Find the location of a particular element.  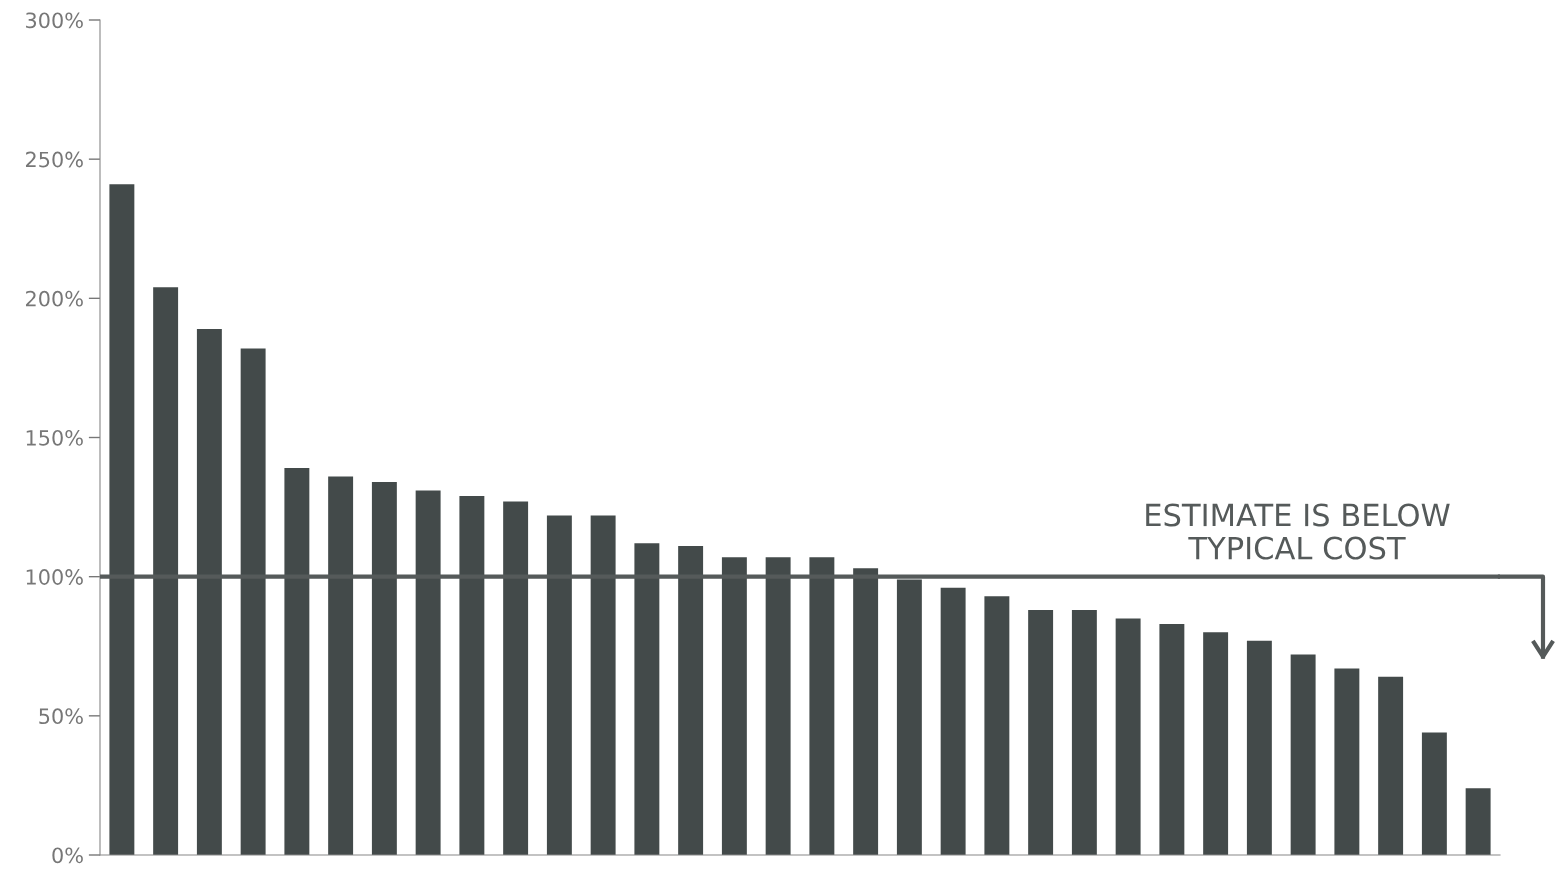

y-tick-label: 300% is located at coordinates (54, 20).